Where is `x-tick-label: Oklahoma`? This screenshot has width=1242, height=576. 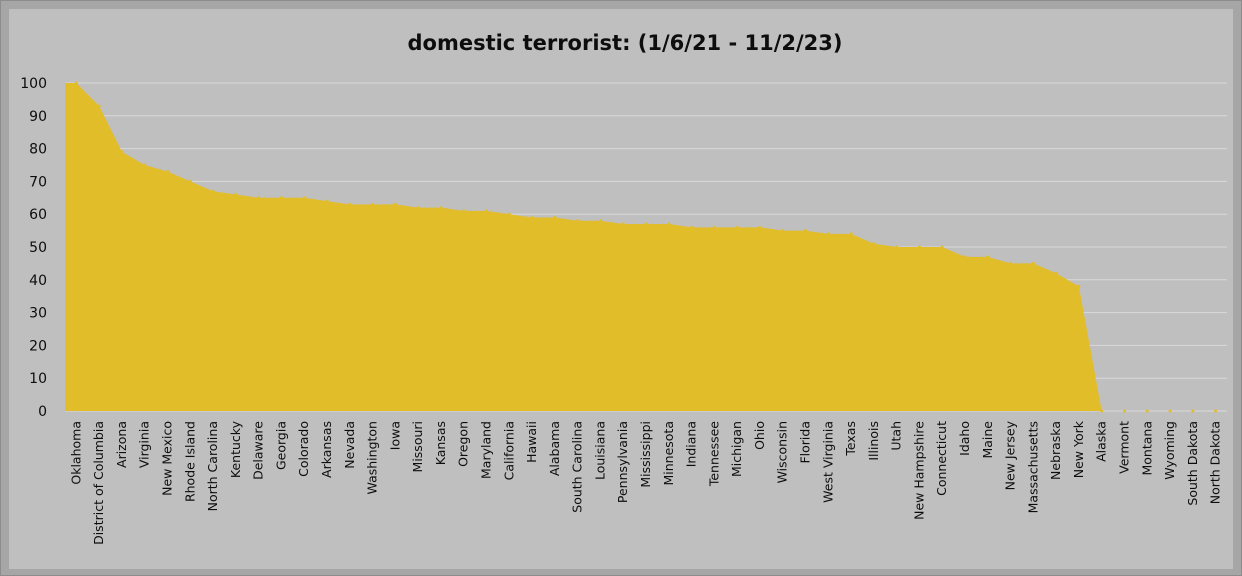
x-tick-label: Oklahoma is located at coordinates (75, 453).